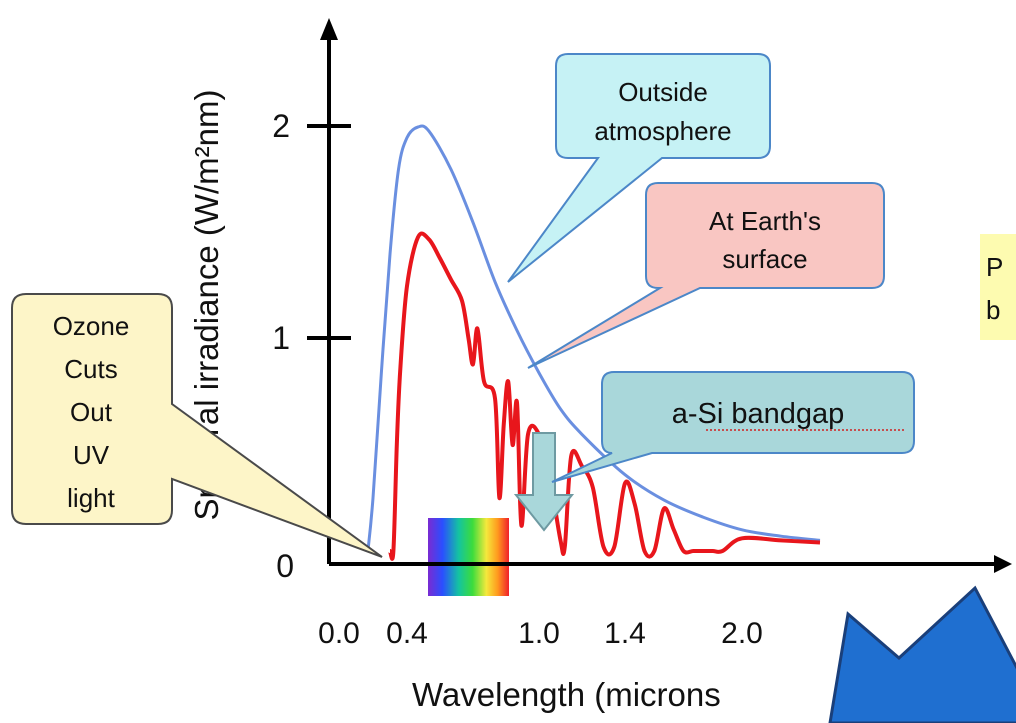 The image size is (1016, 723). Describe the element at coordinates (197, 425) in the screenshot. I see `ozone-callout` at that location.